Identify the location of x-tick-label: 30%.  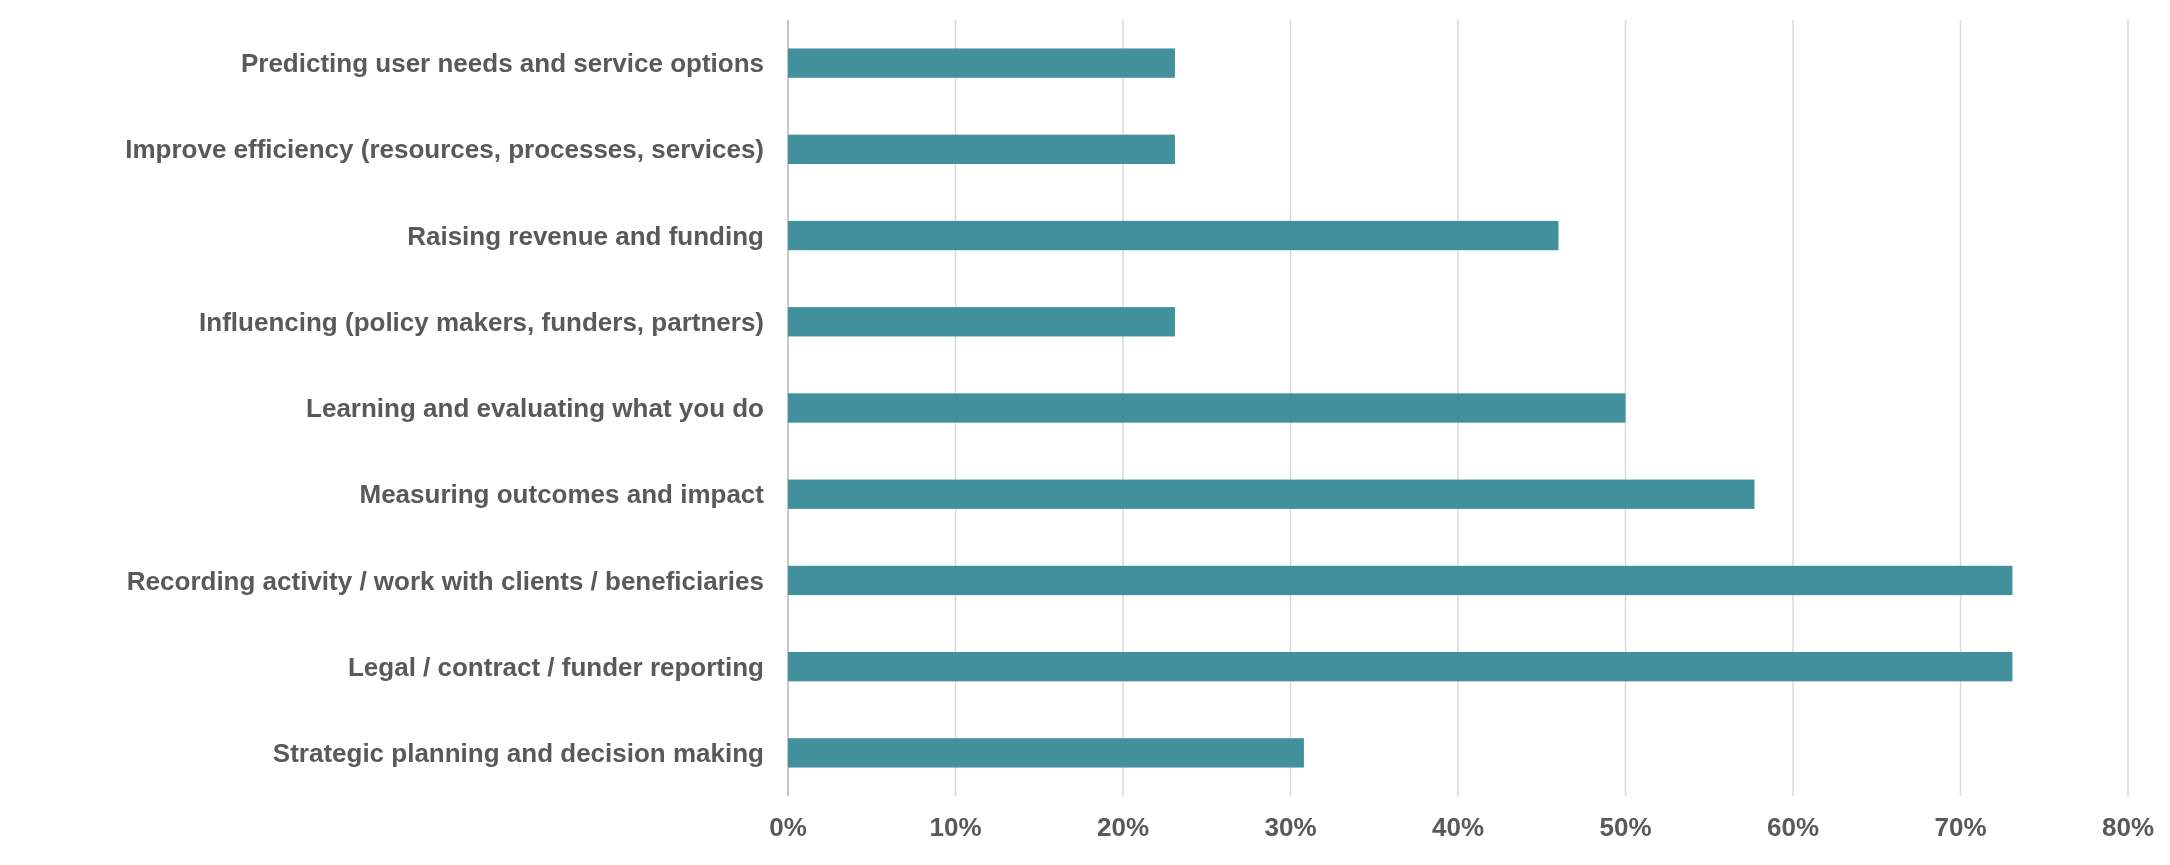
(1290, 827).